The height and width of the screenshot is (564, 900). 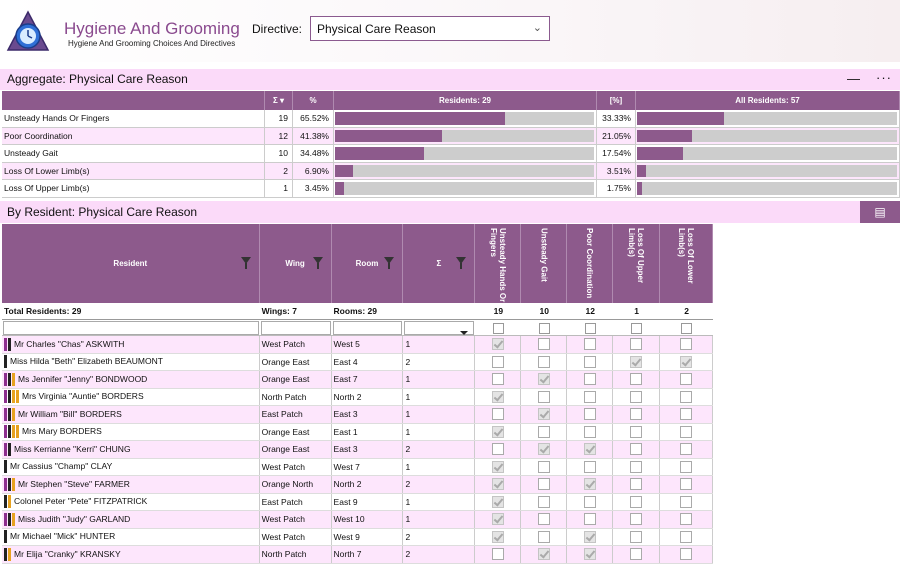 I want to click on wing-filter-input, so click(x=295, y=328).